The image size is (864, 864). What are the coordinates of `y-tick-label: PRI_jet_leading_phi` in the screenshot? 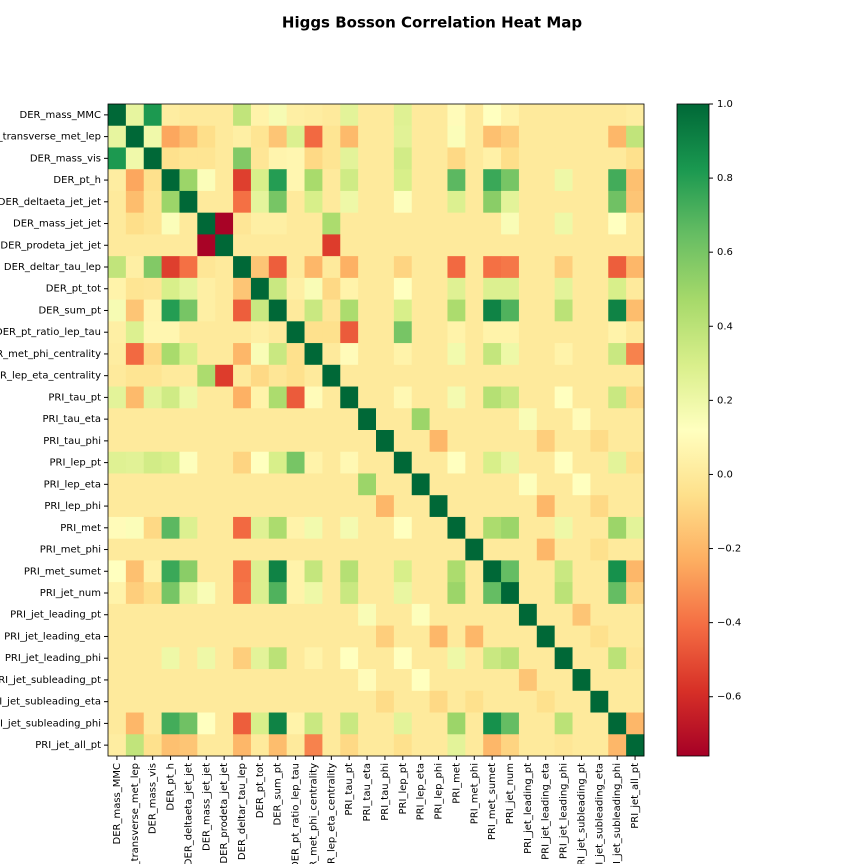 It's located at (53, 658).